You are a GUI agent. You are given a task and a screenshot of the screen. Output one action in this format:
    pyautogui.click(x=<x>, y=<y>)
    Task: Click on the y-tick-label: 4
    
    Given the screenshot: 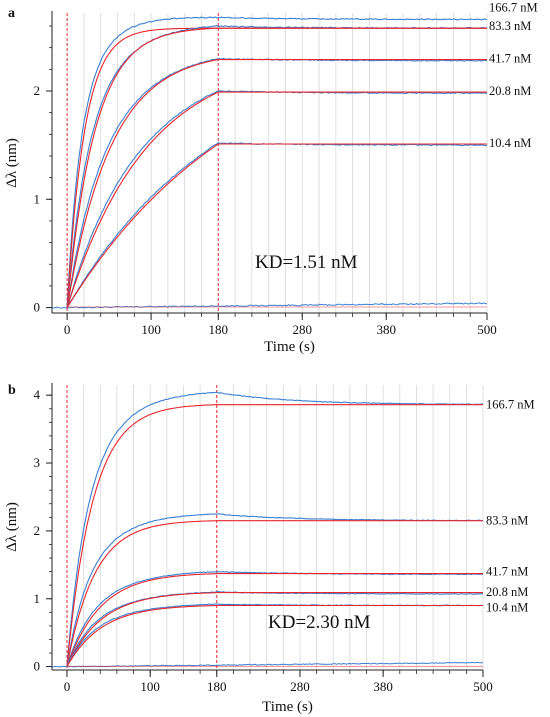 What is the action you would take?
    pyautogui.click(x=37, y=394)
    